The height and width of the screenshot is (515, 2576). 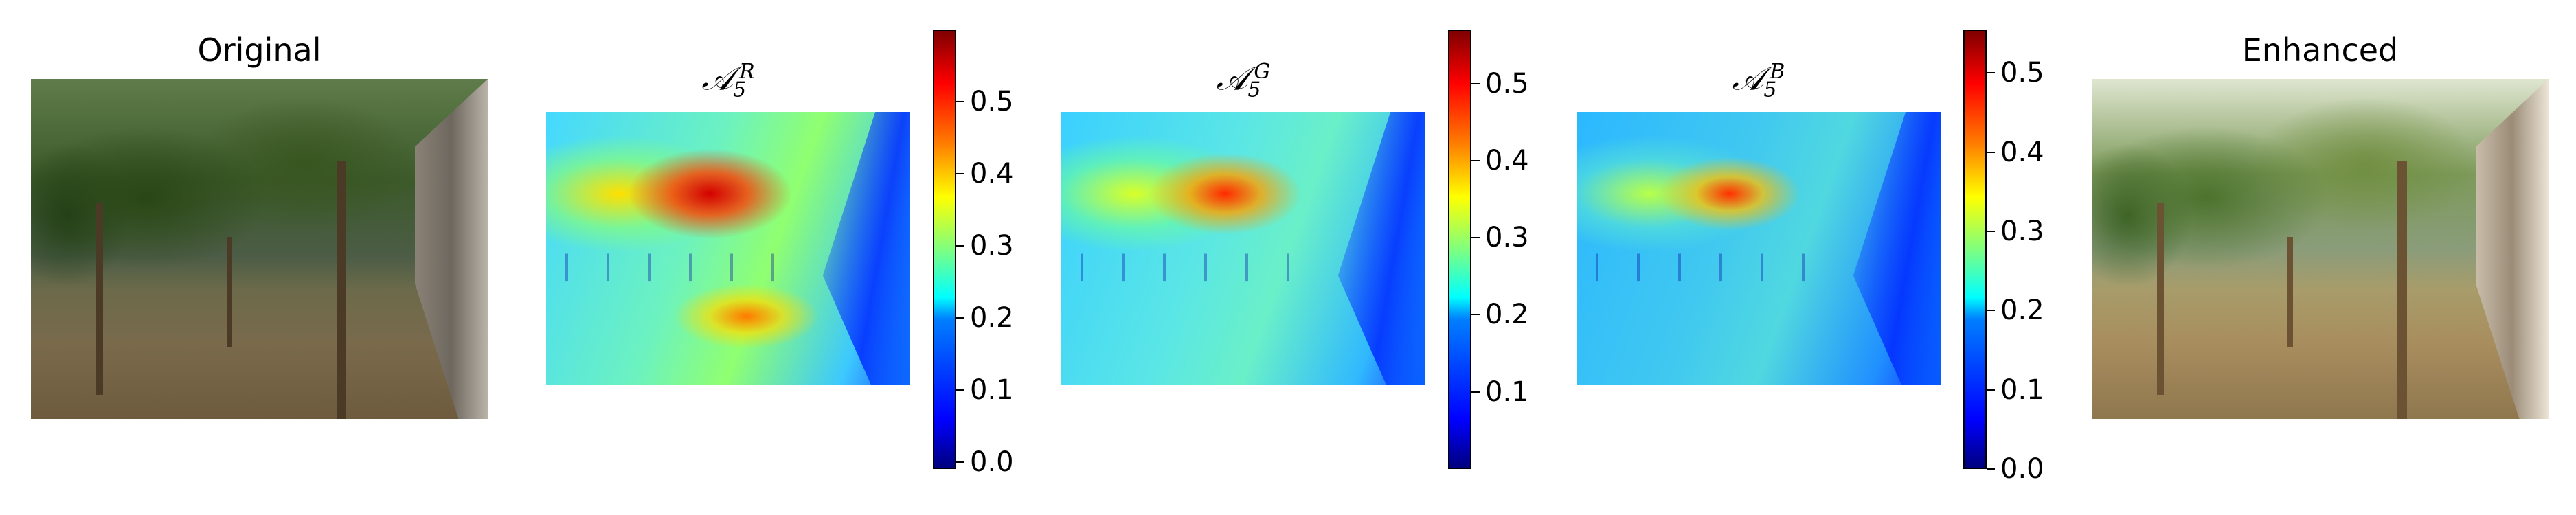 What do you see at coordinates (1459, 249) in the screenshot?
I see `colorbar-g` at bounding box center [1459, 249].